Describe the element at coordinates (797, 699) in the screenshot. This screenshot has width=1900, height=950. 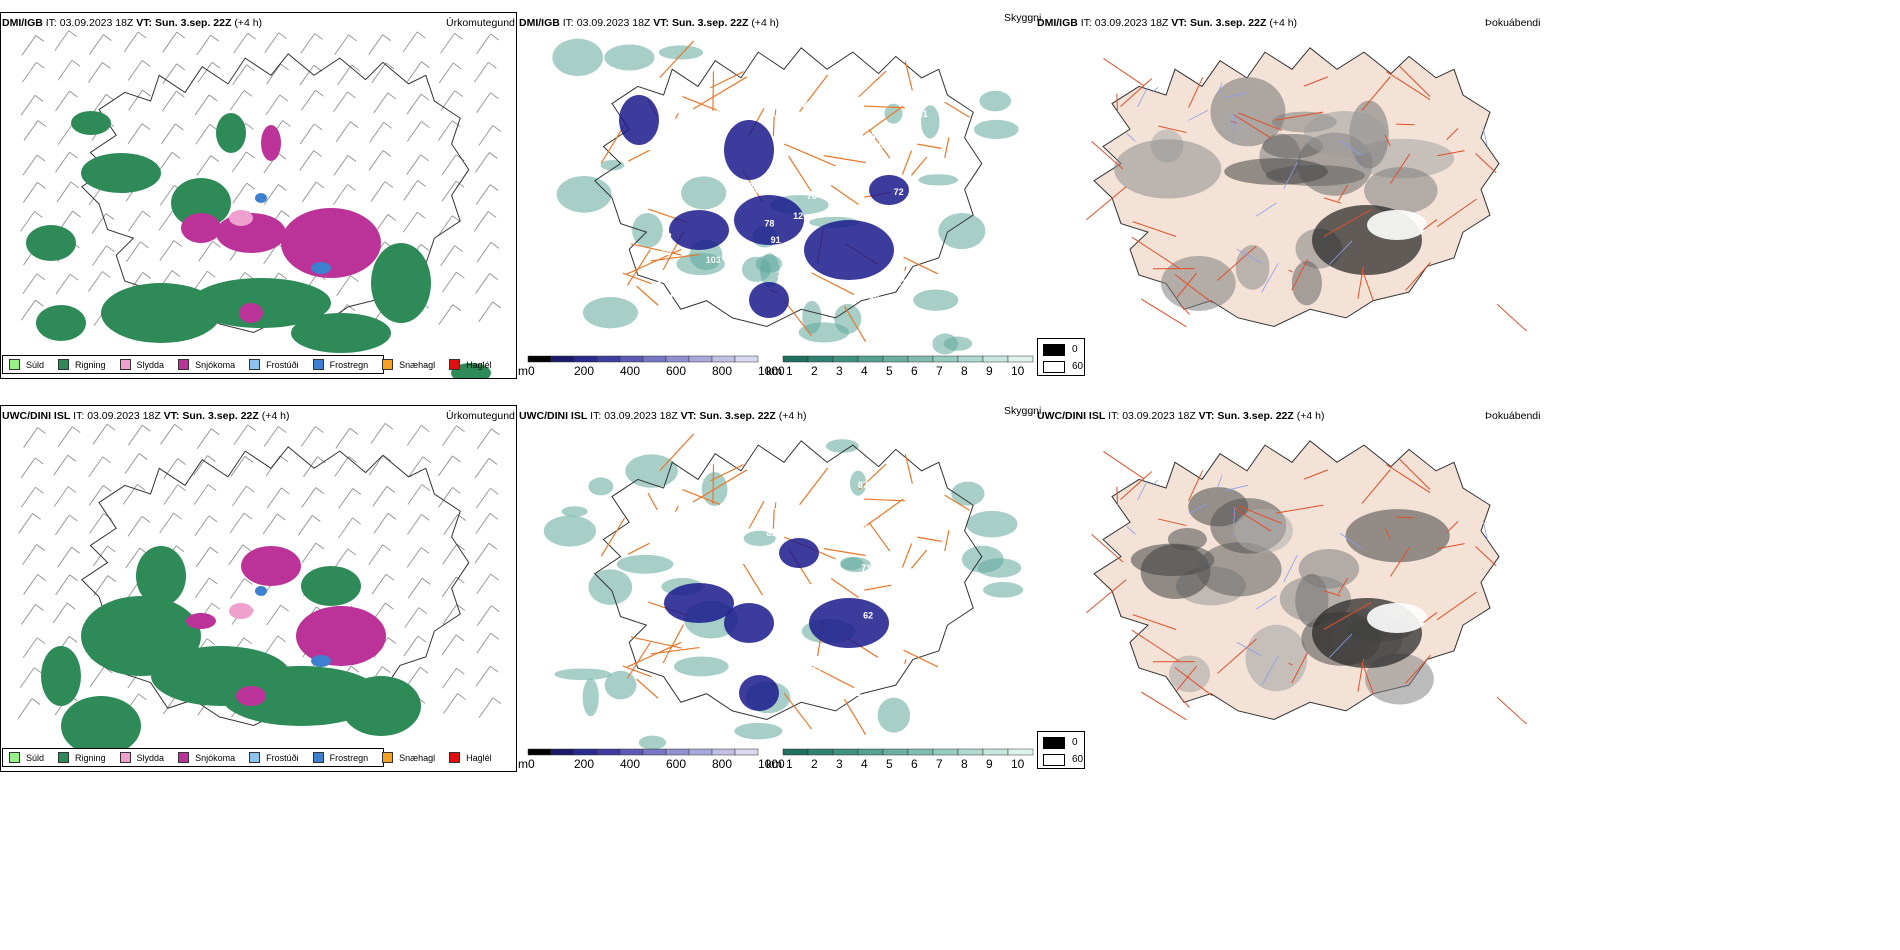
I see `cloud-base-label: 68` at that location.